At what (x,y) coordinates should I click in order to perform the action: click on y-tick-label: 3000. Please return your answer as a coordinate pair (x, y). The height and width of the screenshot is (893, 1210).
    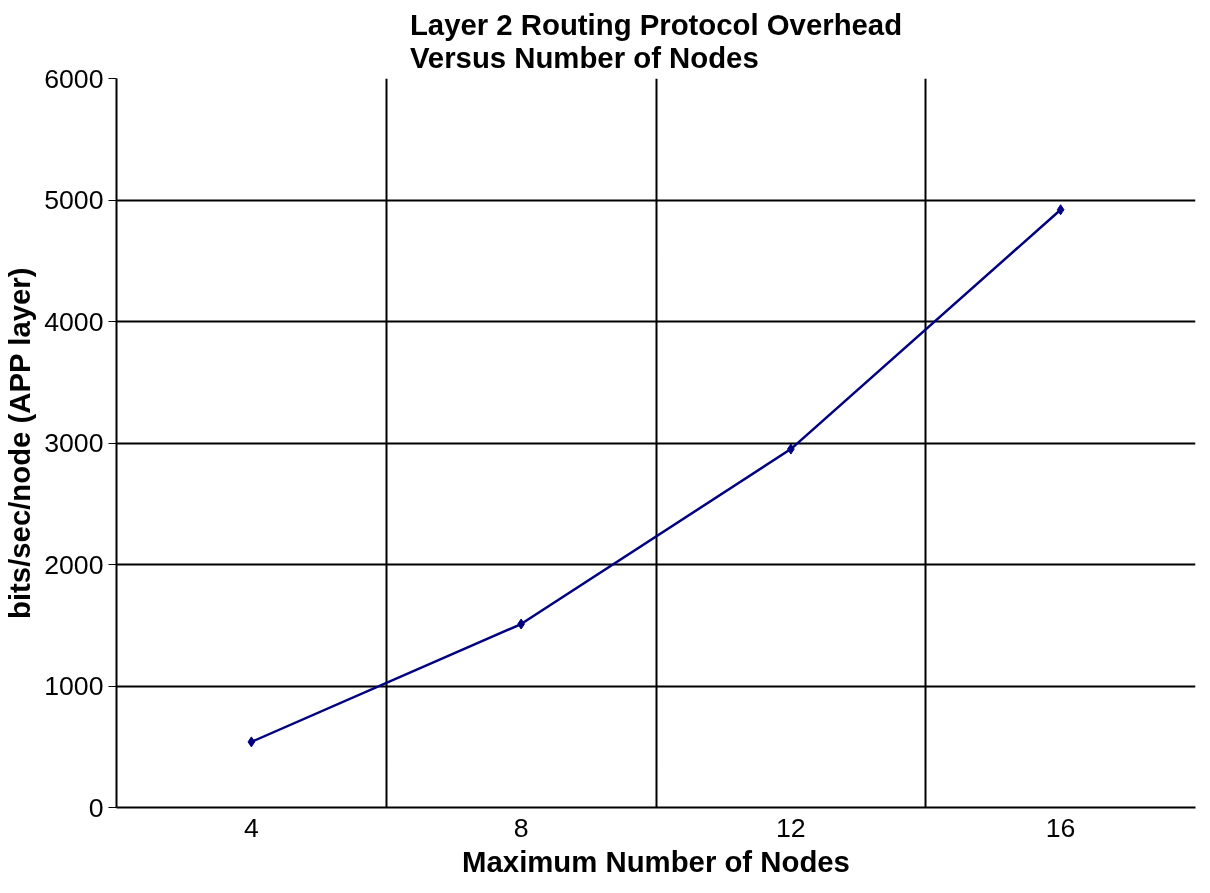
    Looking at the image, I should click on (74, 443).